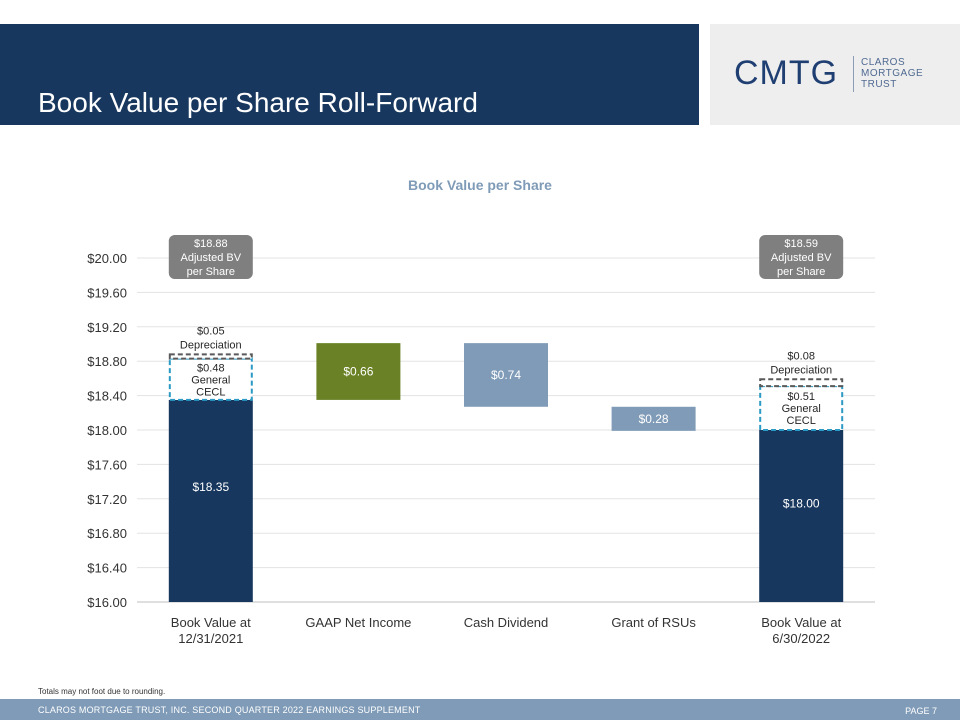 The width and height of the screenshot is (960, 720). Describe the element at coordinates (107, 258) in the screenshot. I see `y-tick-label: $20.00` at that location.